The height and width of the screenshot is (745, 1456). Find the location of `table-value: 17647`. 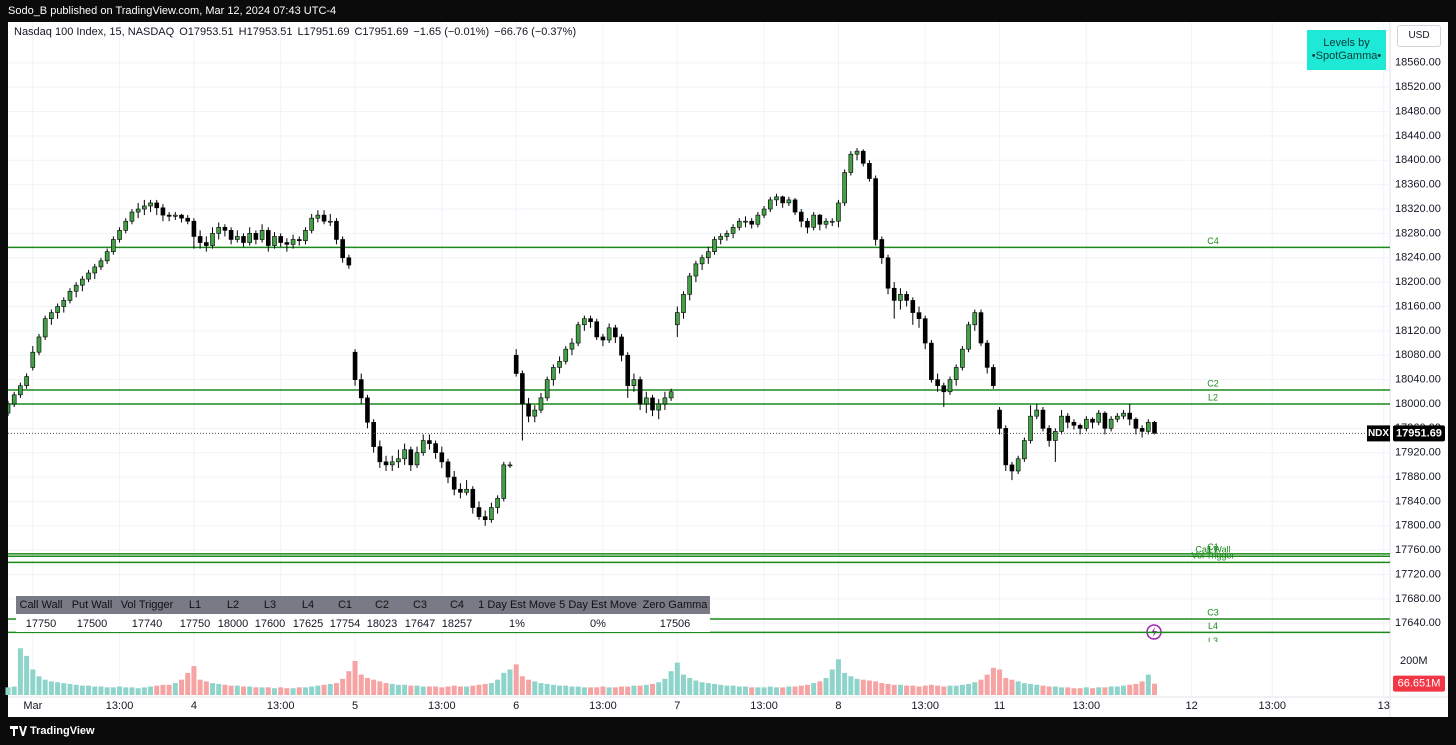

table-value: 17647 is located at coordinates (420, 624).